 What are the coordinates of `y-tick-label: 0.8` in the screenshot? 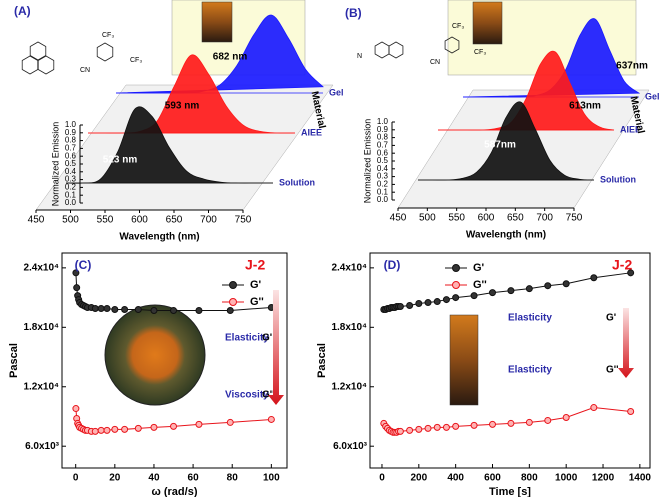 It's located at (383, 137).